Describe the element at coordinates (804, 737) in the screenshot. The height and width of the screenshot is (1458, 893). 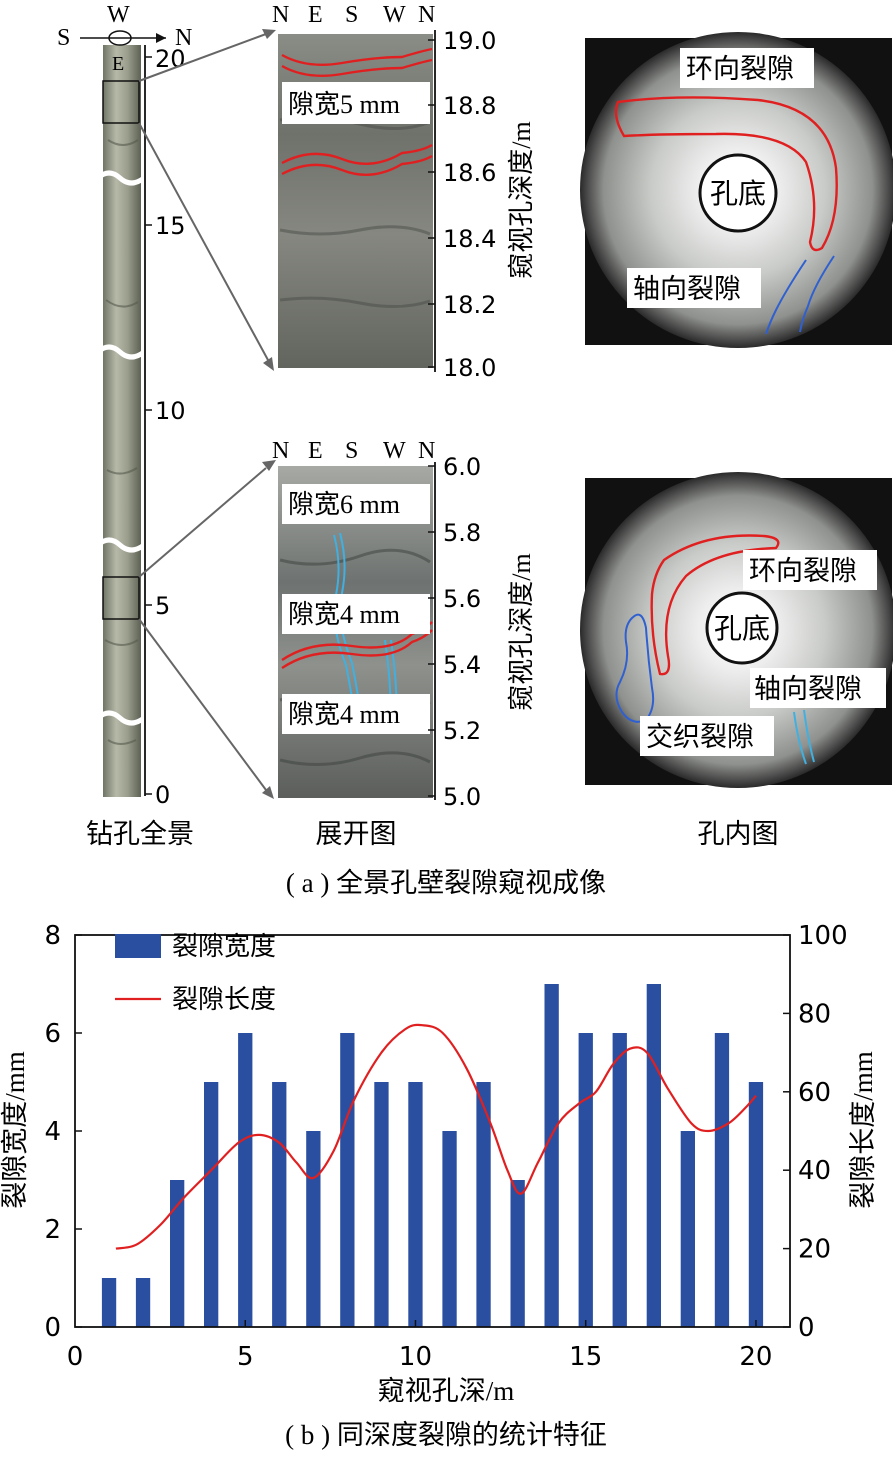
I see `axial-crack` at that location.